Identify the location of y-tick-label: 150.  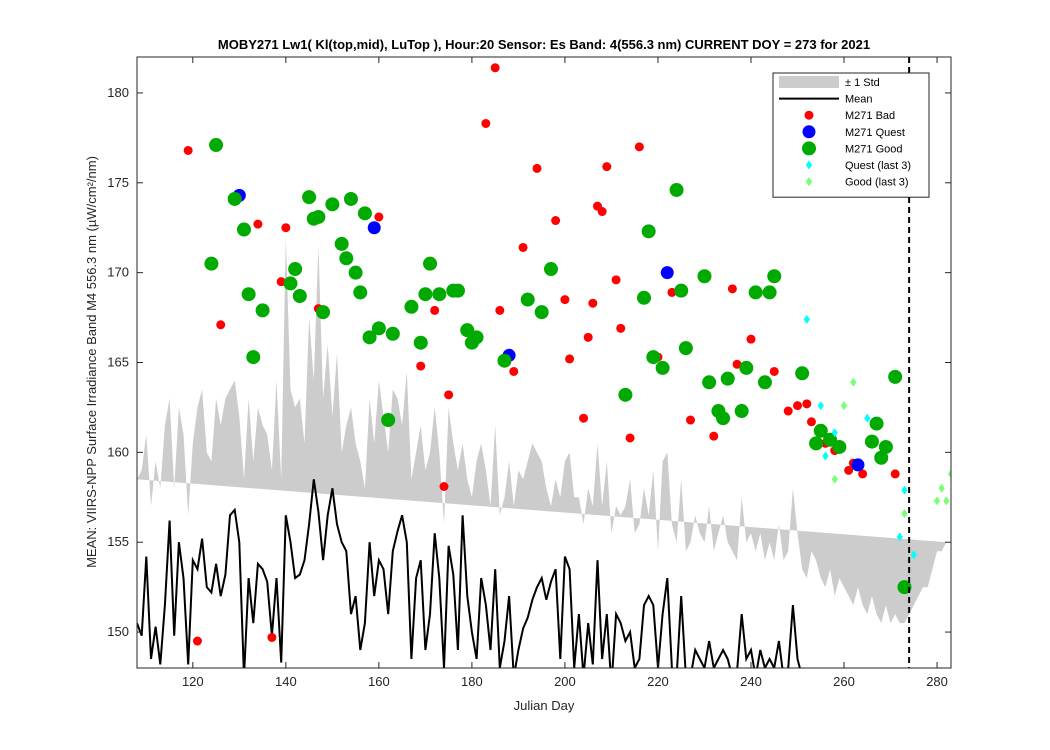
(118, 631).